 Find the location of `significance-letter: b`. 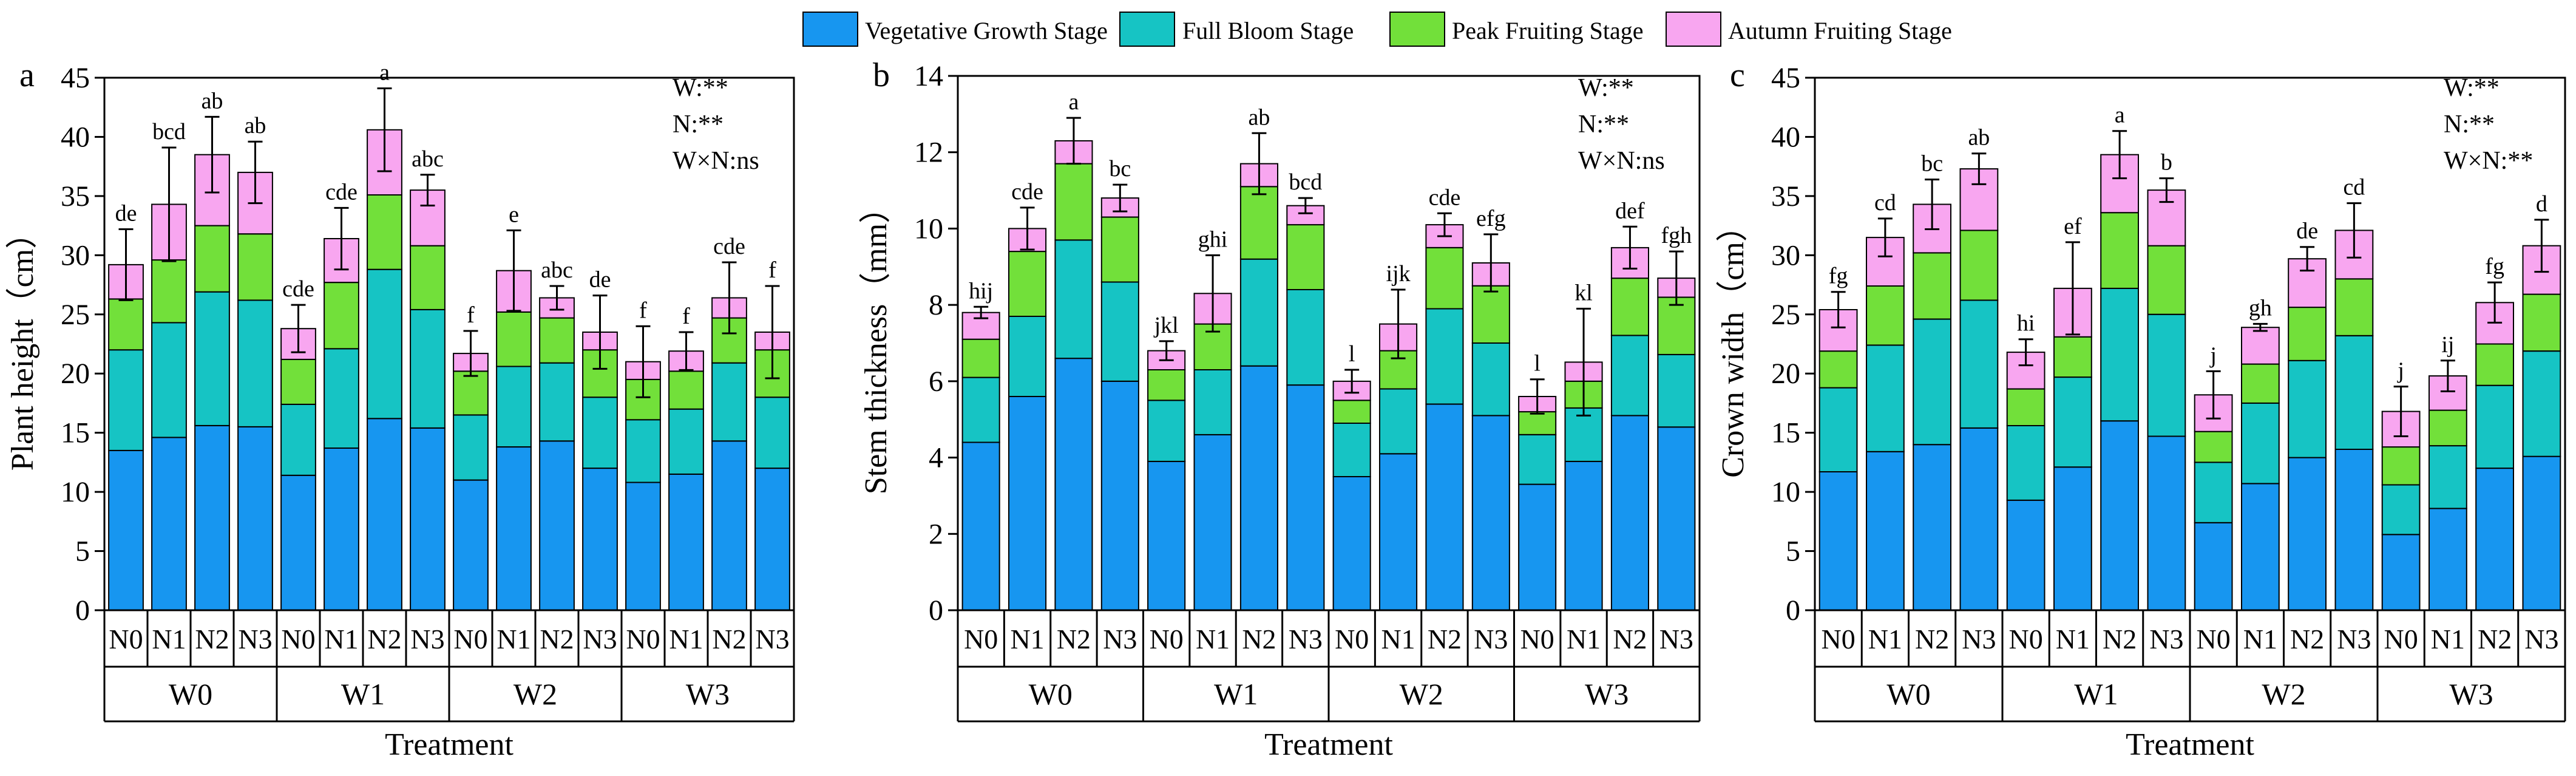

significance-letter: b is located at coordinates (2166, 162).